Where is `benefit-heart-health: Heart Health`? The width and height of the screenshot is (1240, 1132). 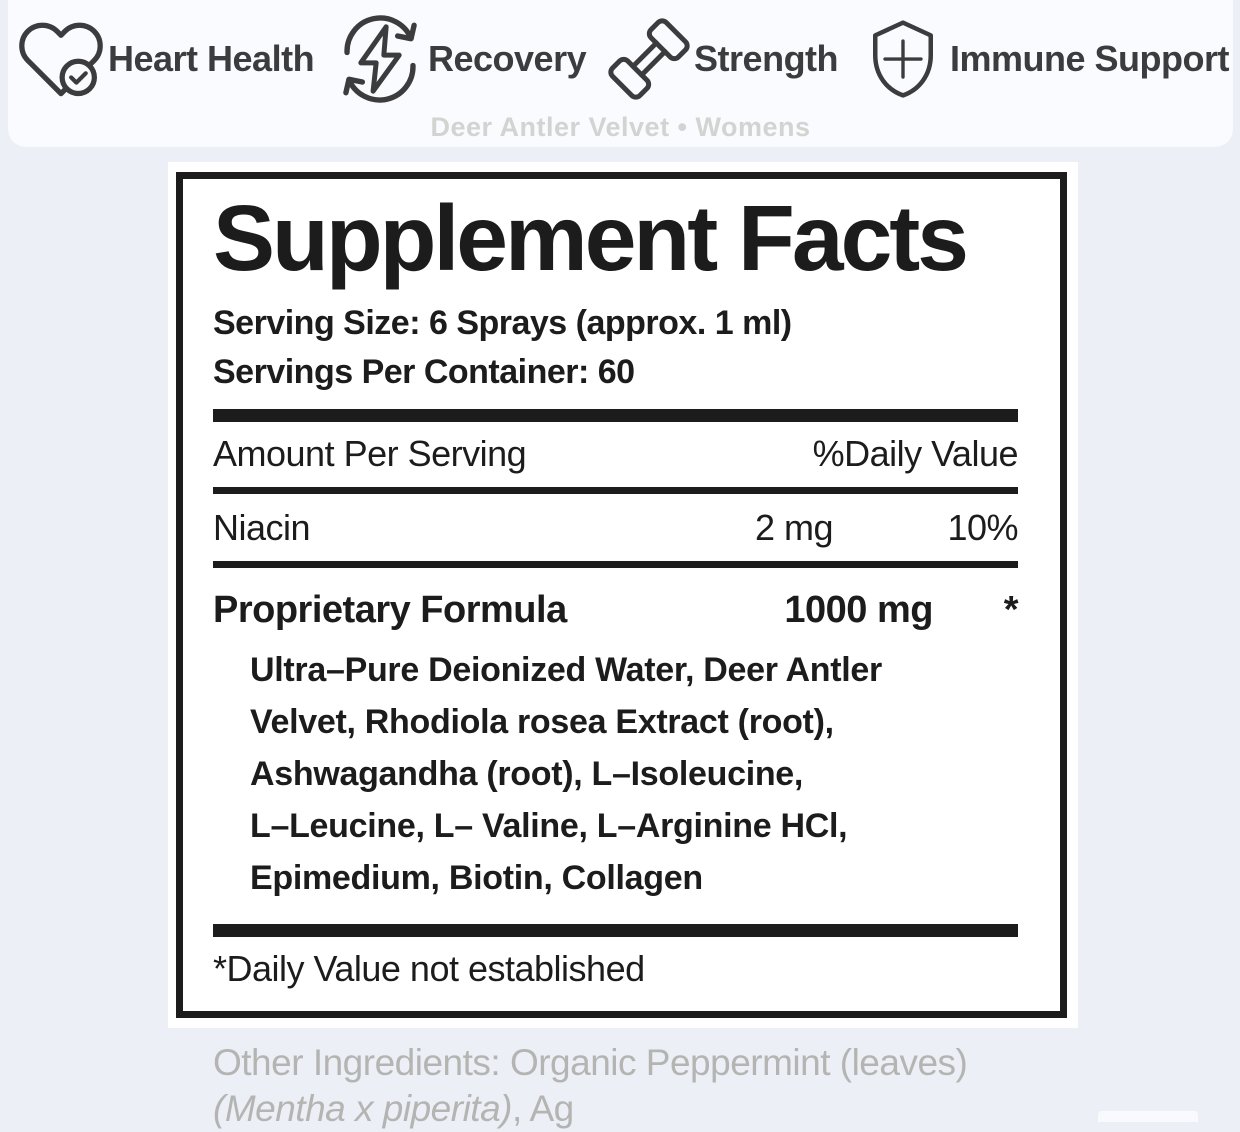
benefit-heart-health: Heart Health is located at coordinates (165, 59).